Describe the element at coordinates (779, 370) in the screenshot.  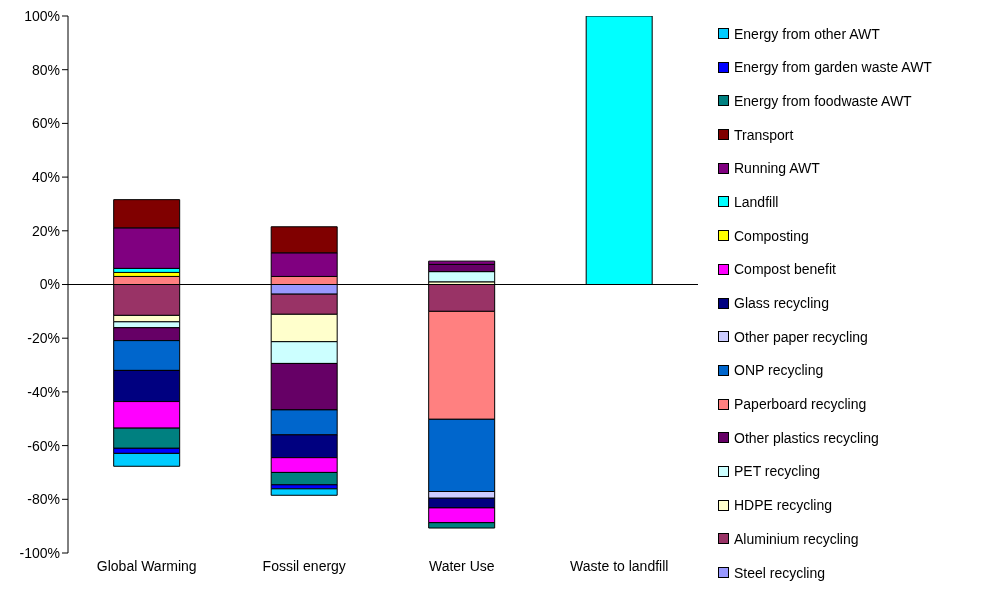
I see `legend-label: ONP recycling` at that location.